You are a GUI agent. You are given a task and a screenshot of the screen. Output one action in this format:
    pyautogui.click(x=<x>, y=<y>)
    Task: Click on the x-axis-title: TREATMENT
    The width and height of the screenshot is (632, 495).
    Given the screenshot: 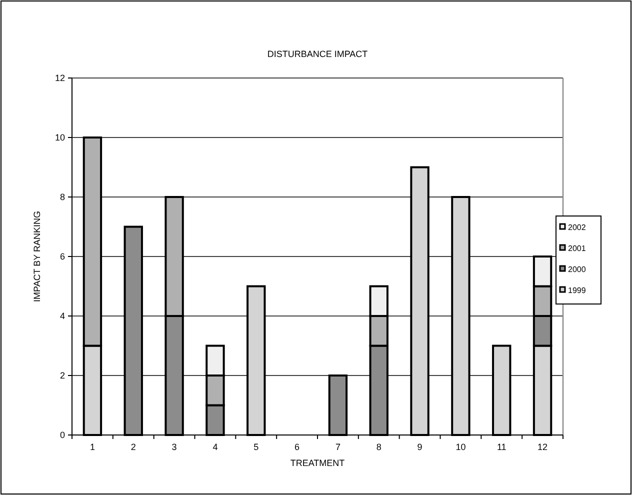 What is the action you would take?
    pyautogui.click(x=318, y=463)
    